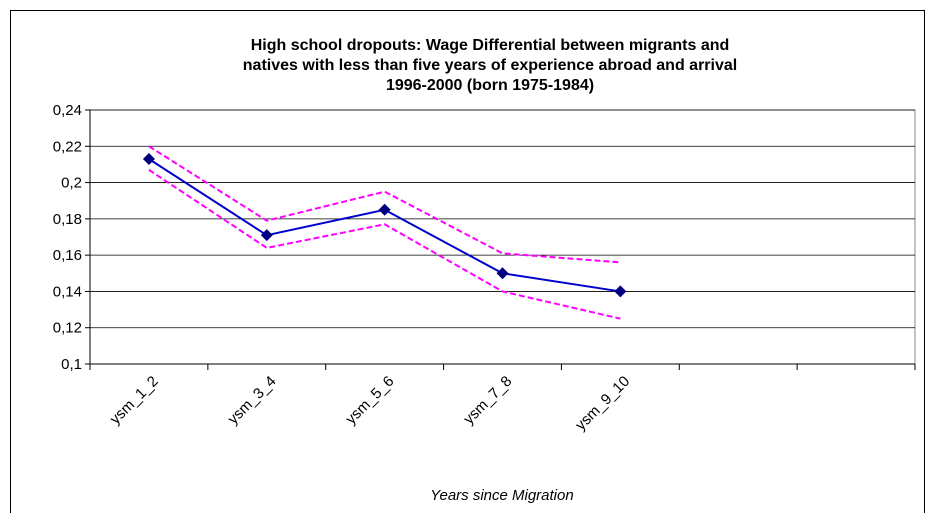 The image size is (933, 513). I want to click on y-tick-label: 0,16, so click(67, 255).